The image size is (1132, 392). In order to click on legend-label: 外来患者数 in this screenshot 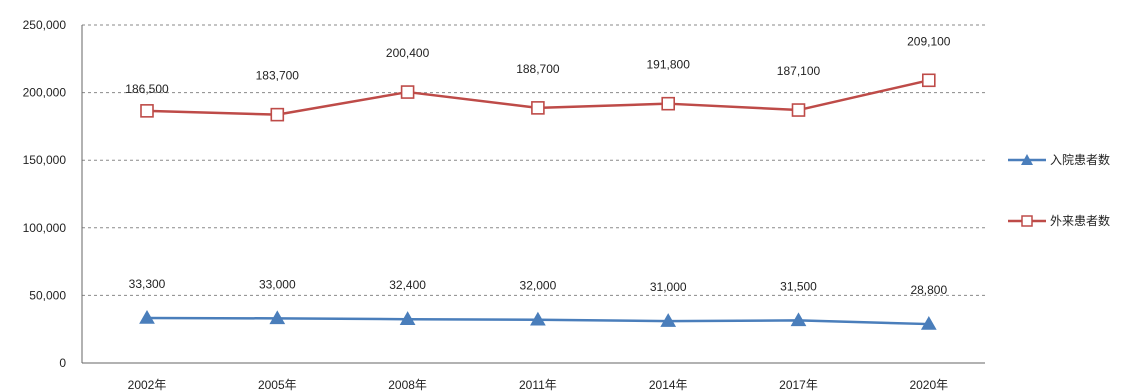, I will do `click(1080, 220)`.